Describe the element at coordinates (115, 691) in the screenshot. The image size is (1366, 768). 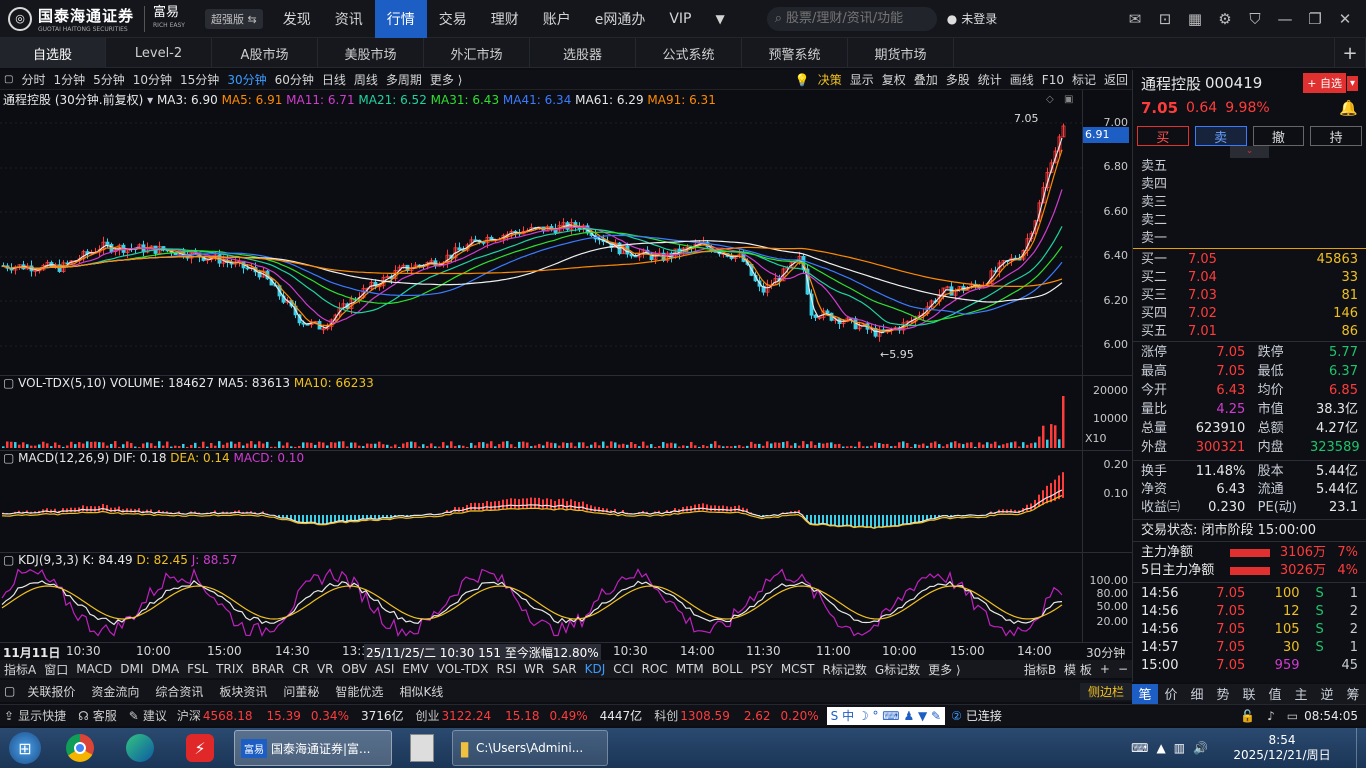
I see `feat-fund-flow: 资金流向` at that location.